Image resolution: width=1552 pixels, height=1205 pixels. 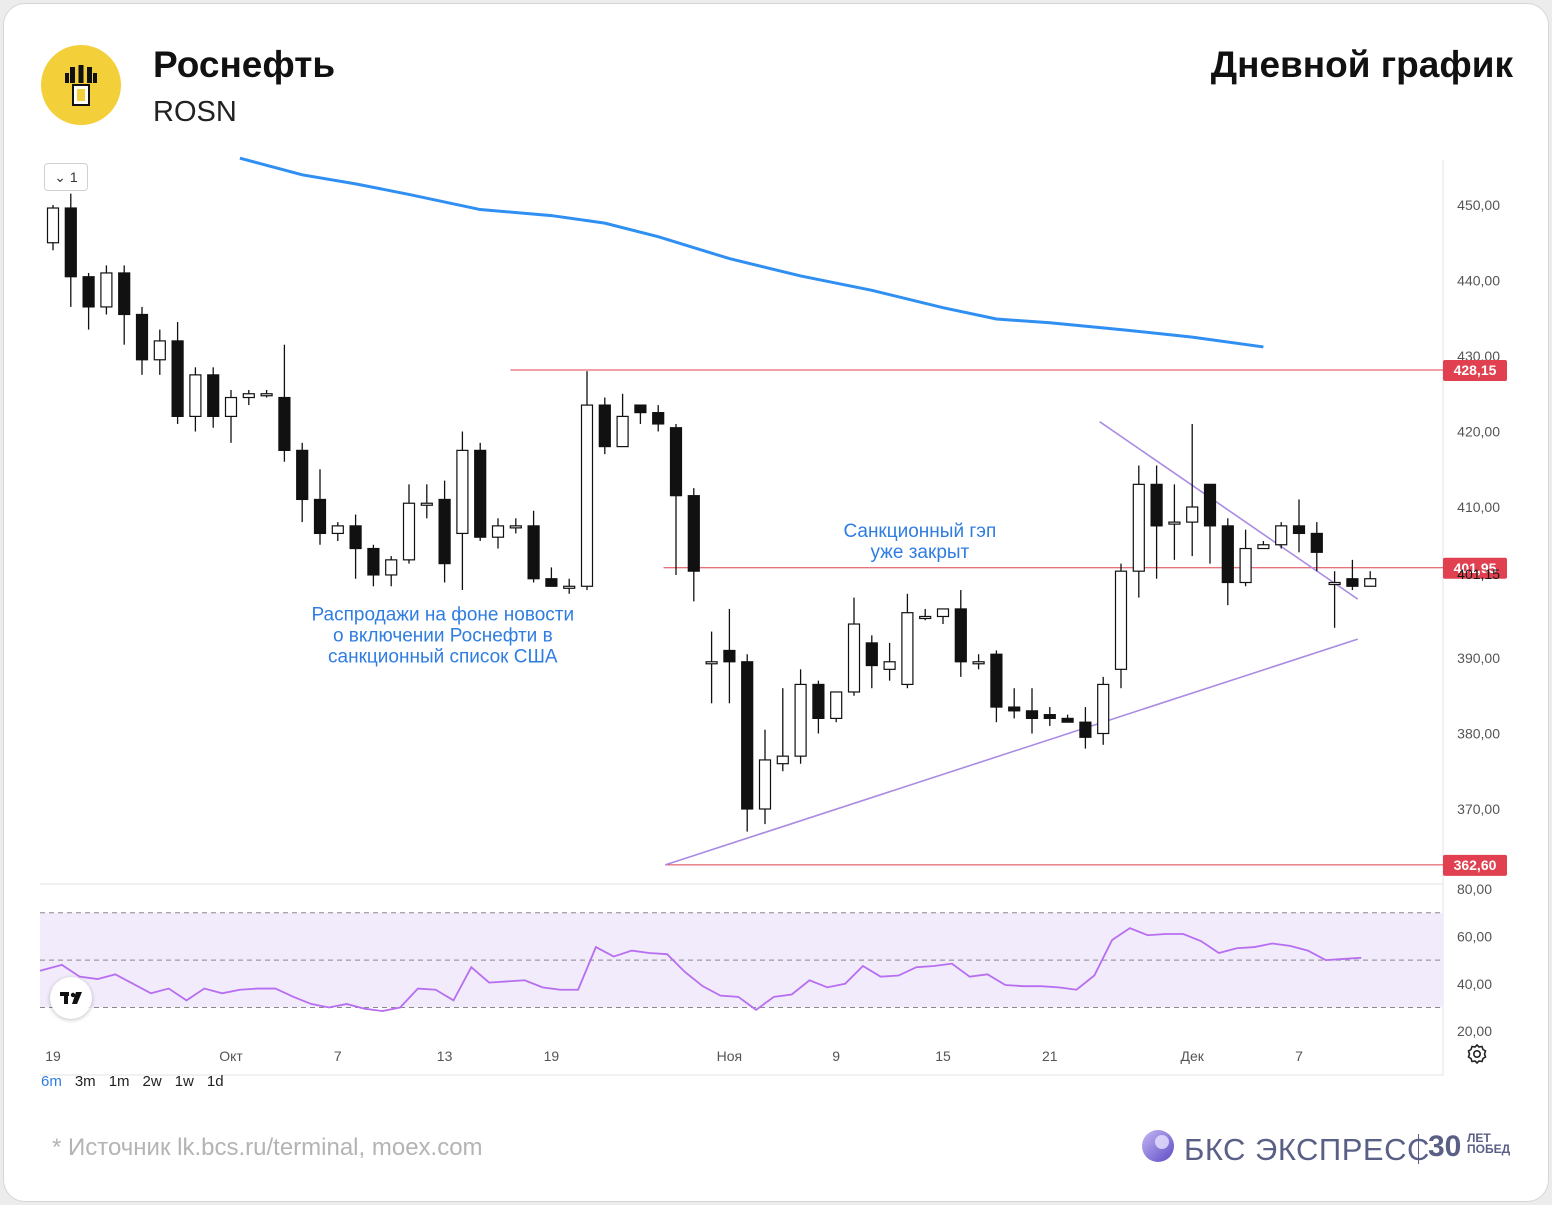 What do you see at coordinates (1478, 734) in the screenshot?
I see `price-y-tick-label: 380,00` at bounding box center [1478, 734].